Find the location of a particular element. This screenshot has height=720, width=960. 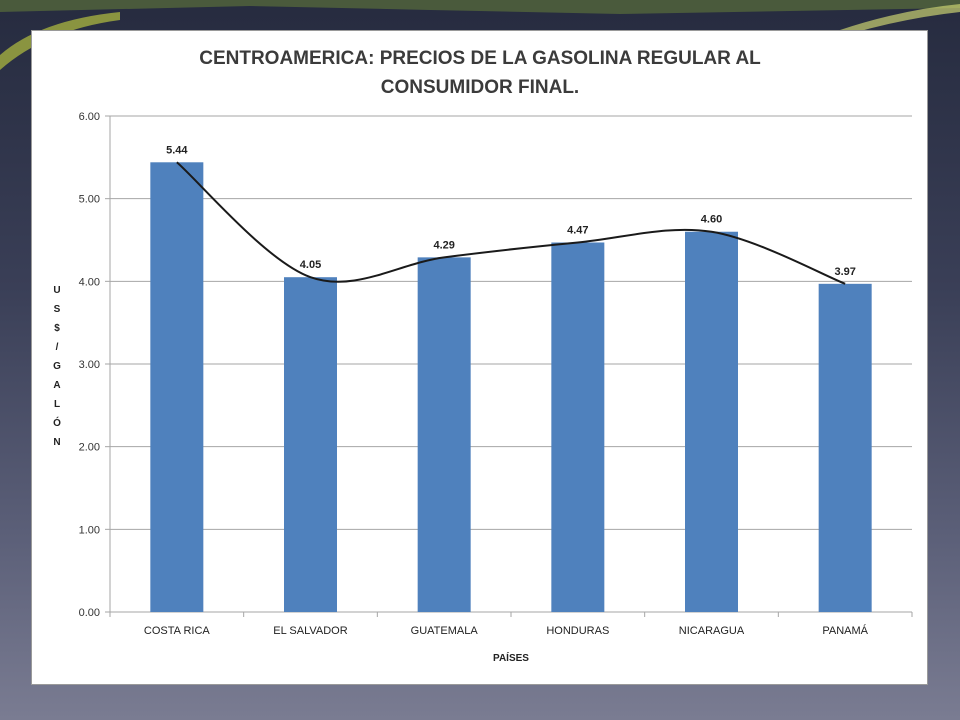

y-axis-title-letter: Ó is located at coordinates (57, 422).